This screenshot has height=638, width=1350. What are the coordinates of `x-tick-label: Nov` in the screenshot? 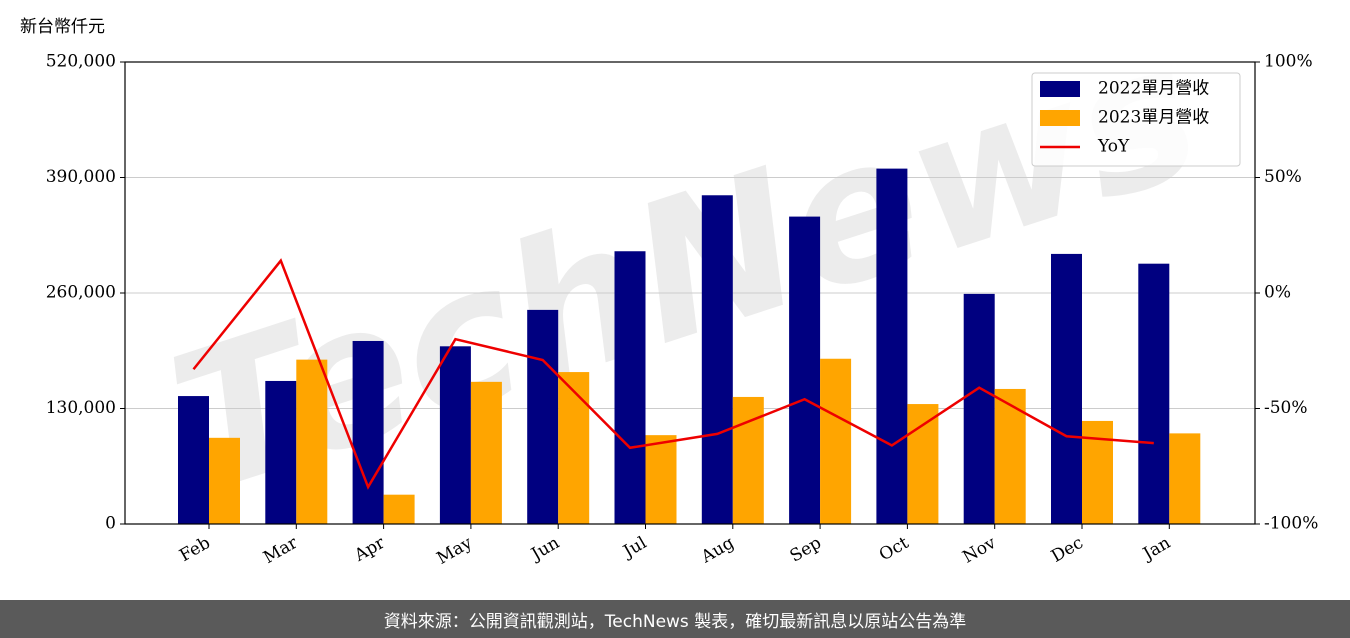 It's located at (979, 550).